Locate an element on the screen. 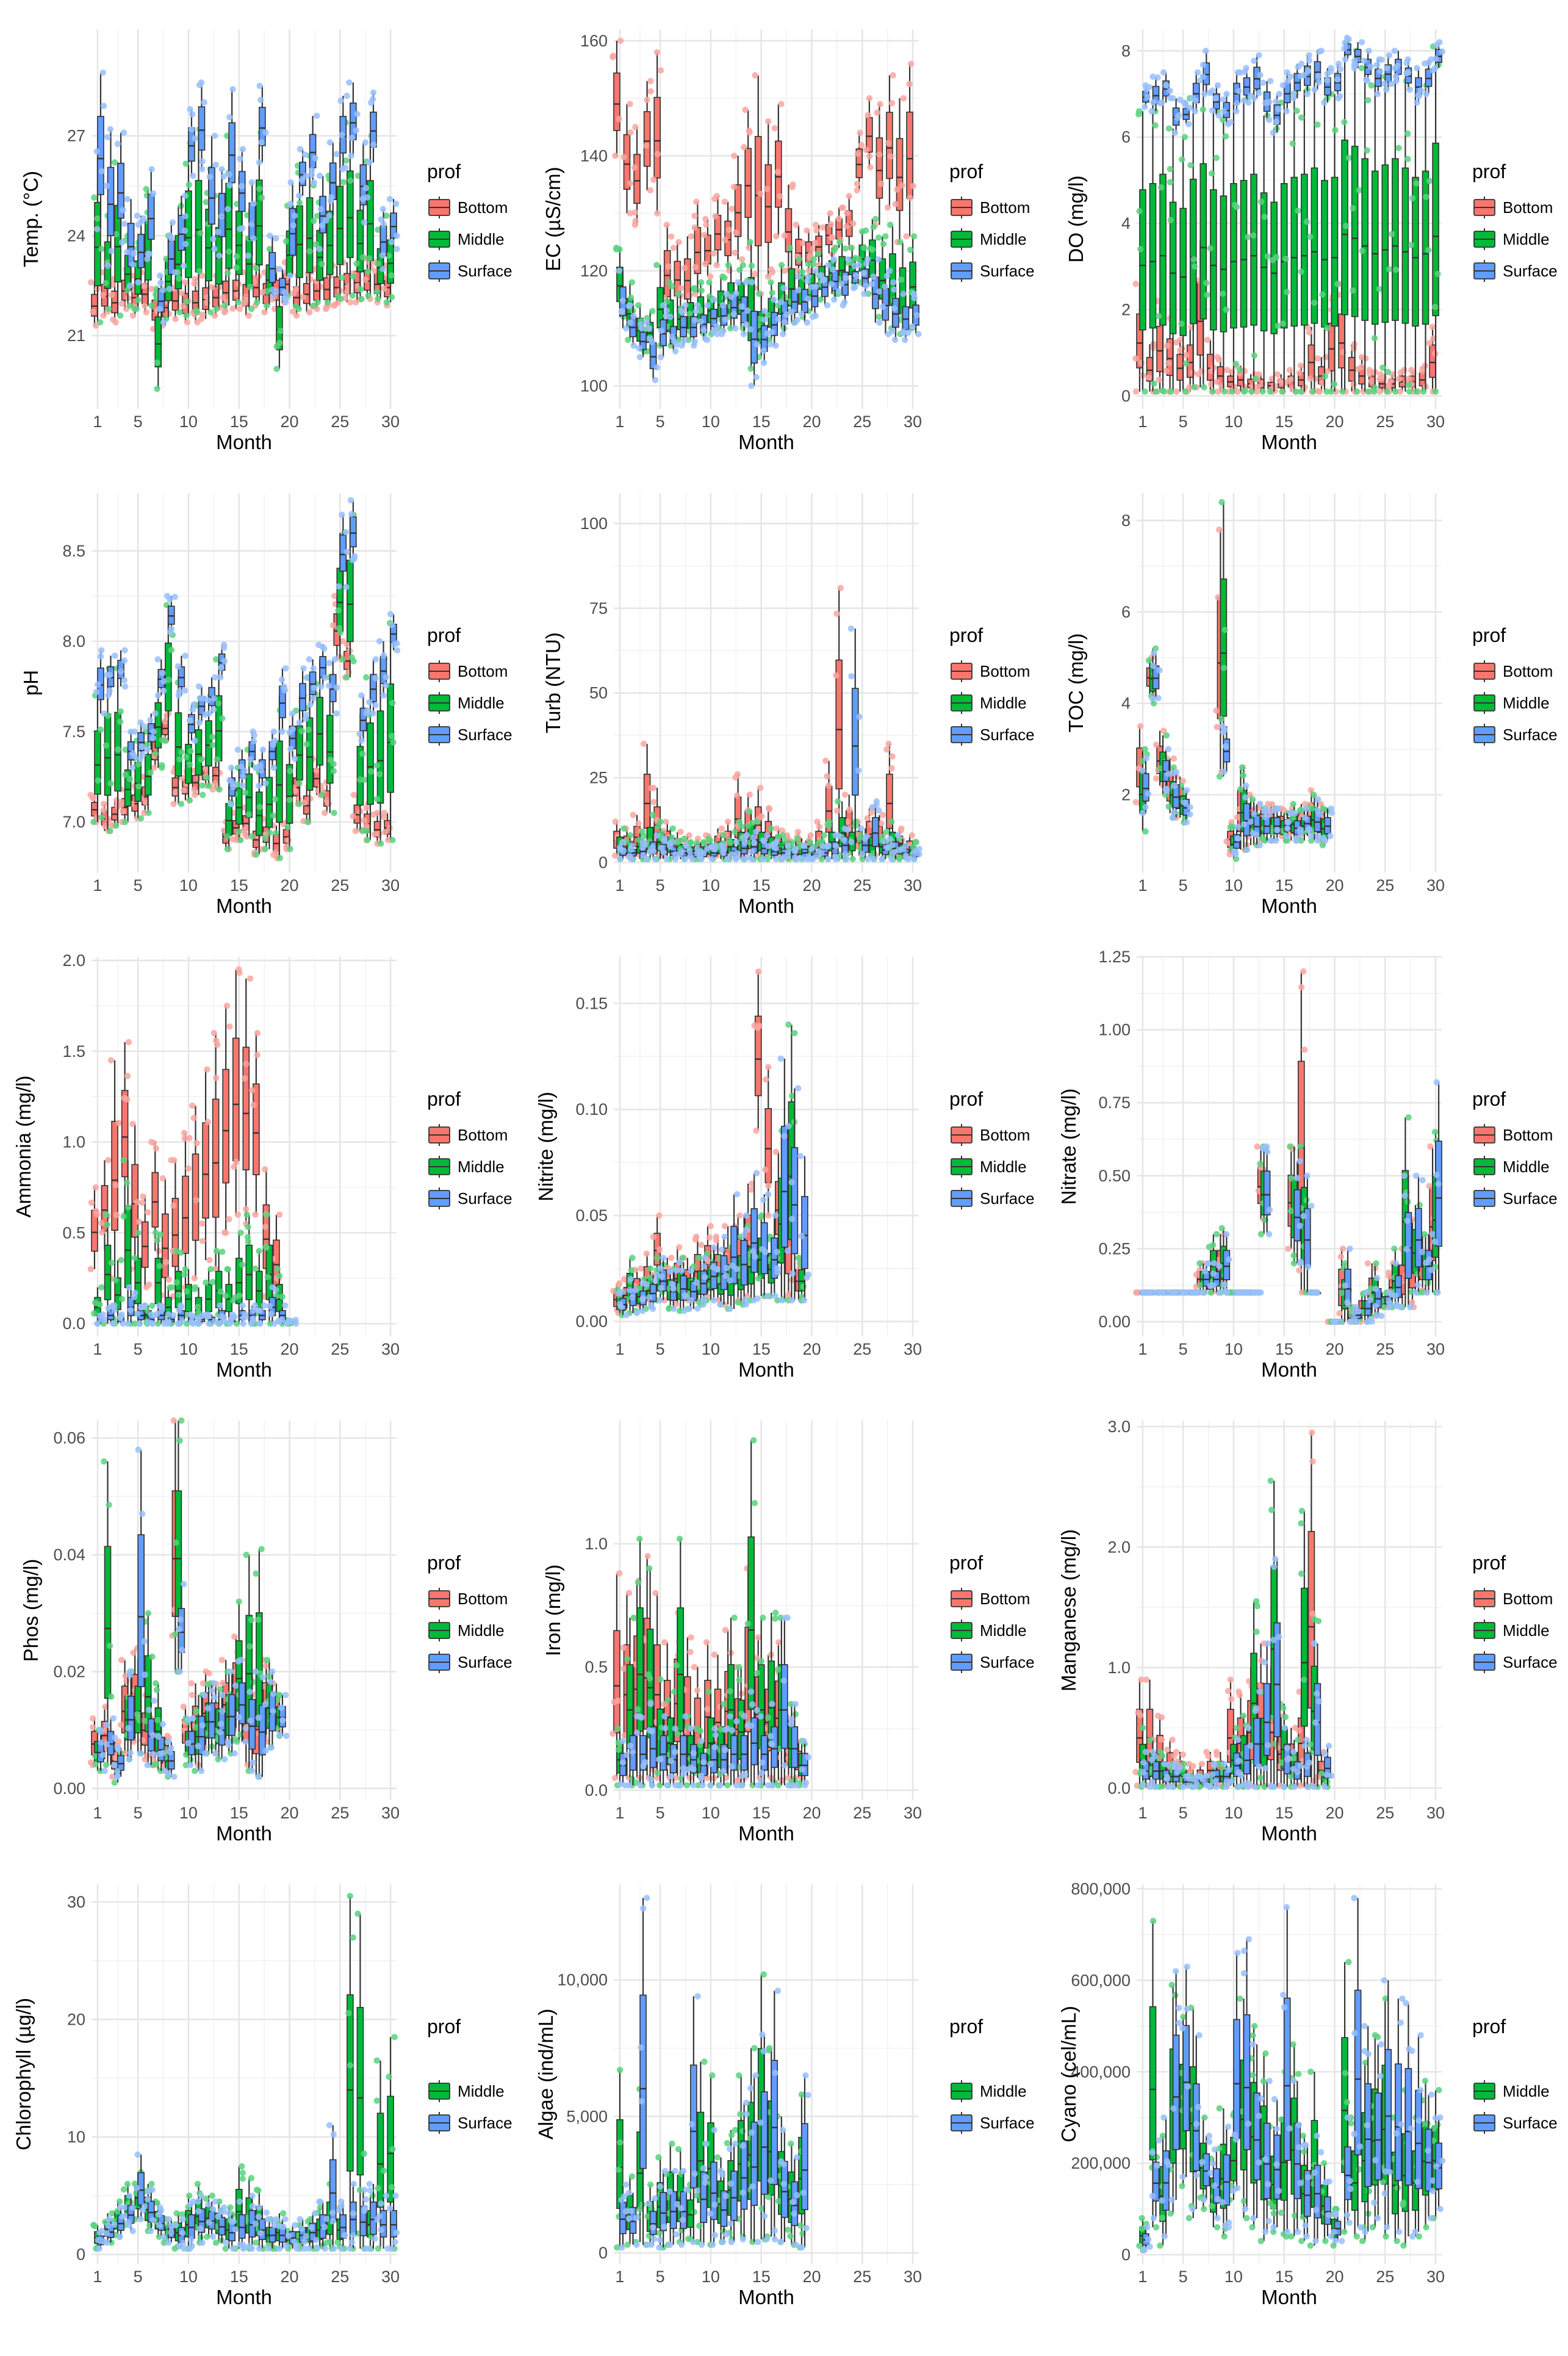 The width and height of the screenshot is (1568, 2356). legend-title: prof is located at coordinates (444, 635).